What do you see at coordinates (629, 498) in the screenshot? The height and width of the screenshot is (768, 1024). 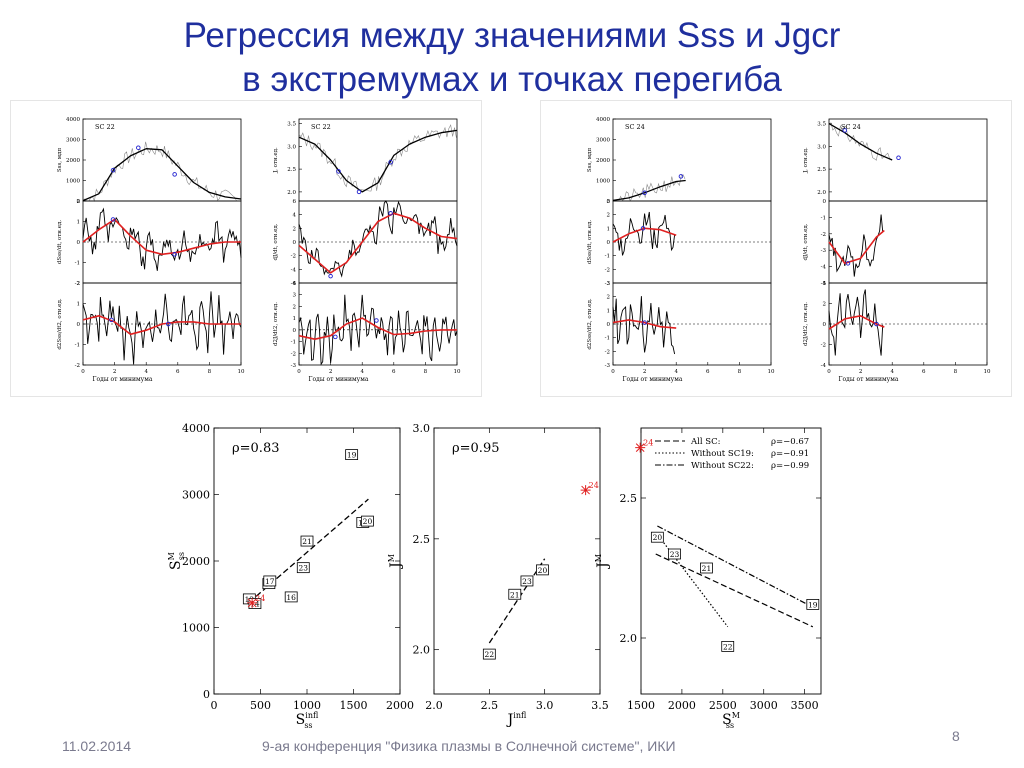 I see `y-tick-label: 2.5` at bounding box center [629, 498].